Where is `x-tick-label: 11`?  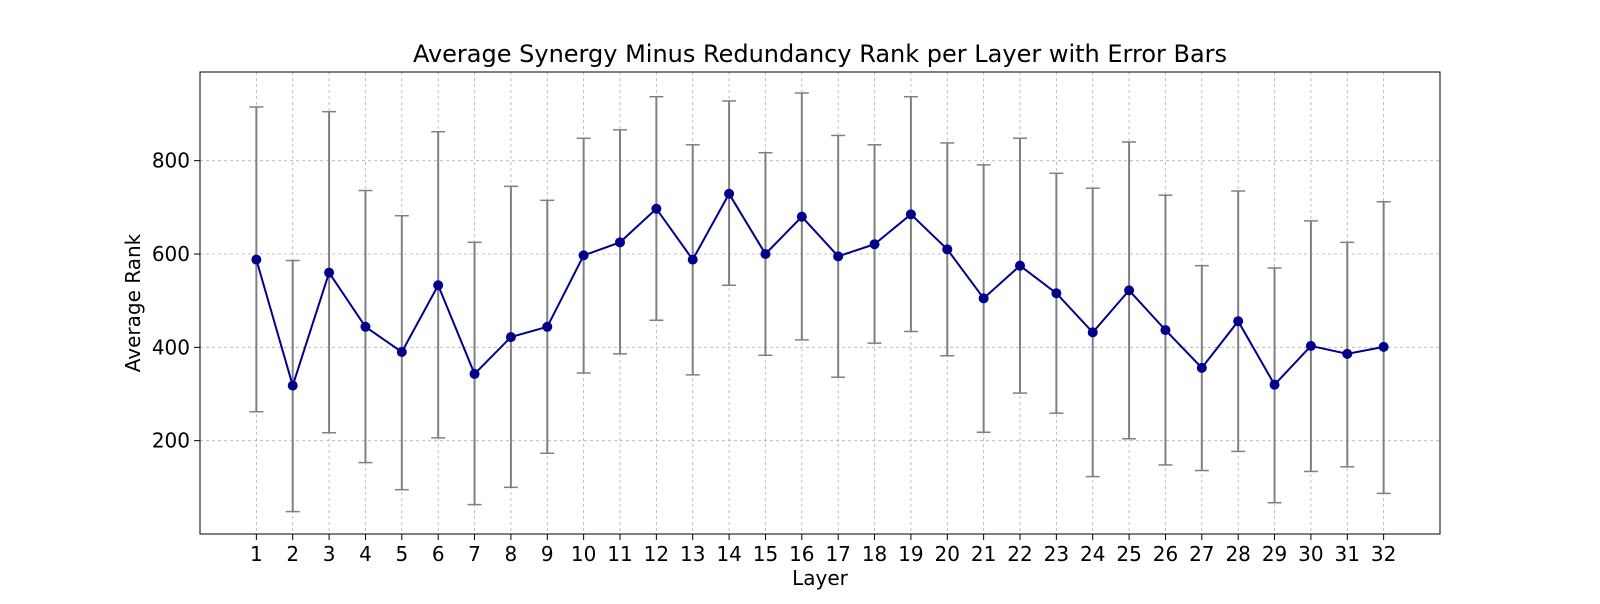
x-tick-label: 11 is located at coordinates (619, 554).